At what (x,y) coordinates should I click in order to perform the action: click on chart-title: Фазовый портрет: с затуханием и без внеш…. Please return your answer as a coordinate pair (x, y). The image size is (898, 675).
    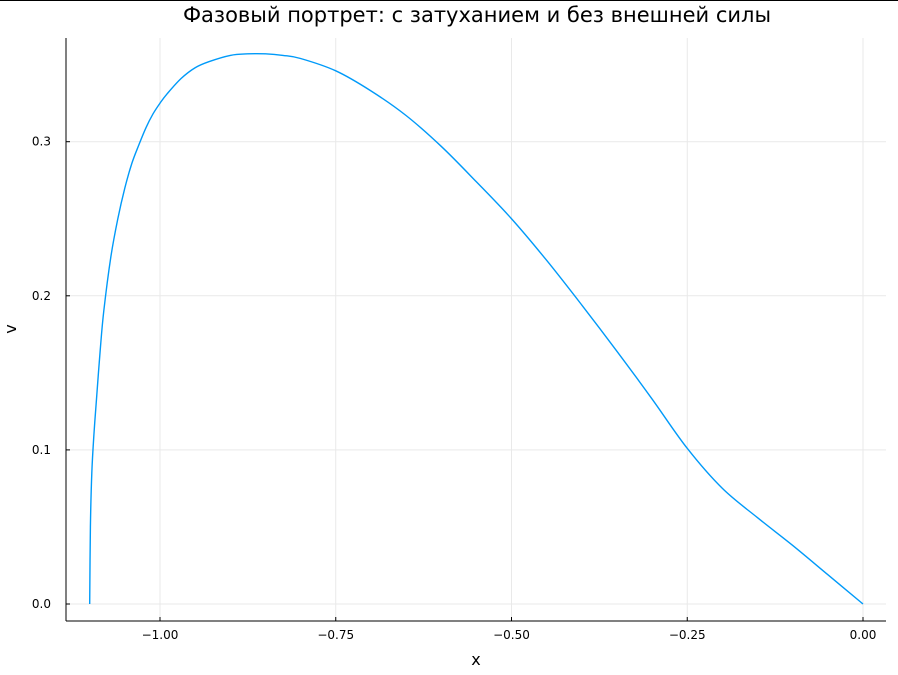
    Looking at the image, I should click on (477, 15).